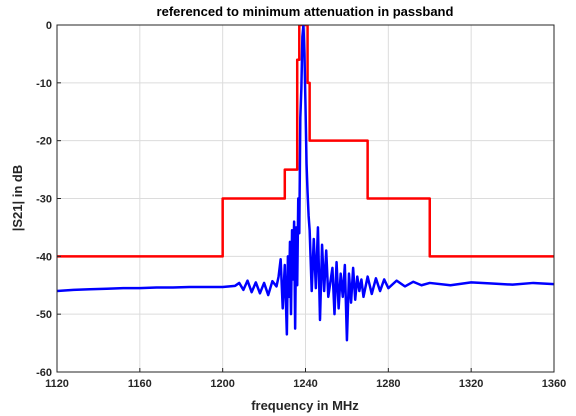 The image size is (576, 416). Describe the element at coordinates (388, 384) in the screenshot. I see `x-tick-label: 1280` at that location.